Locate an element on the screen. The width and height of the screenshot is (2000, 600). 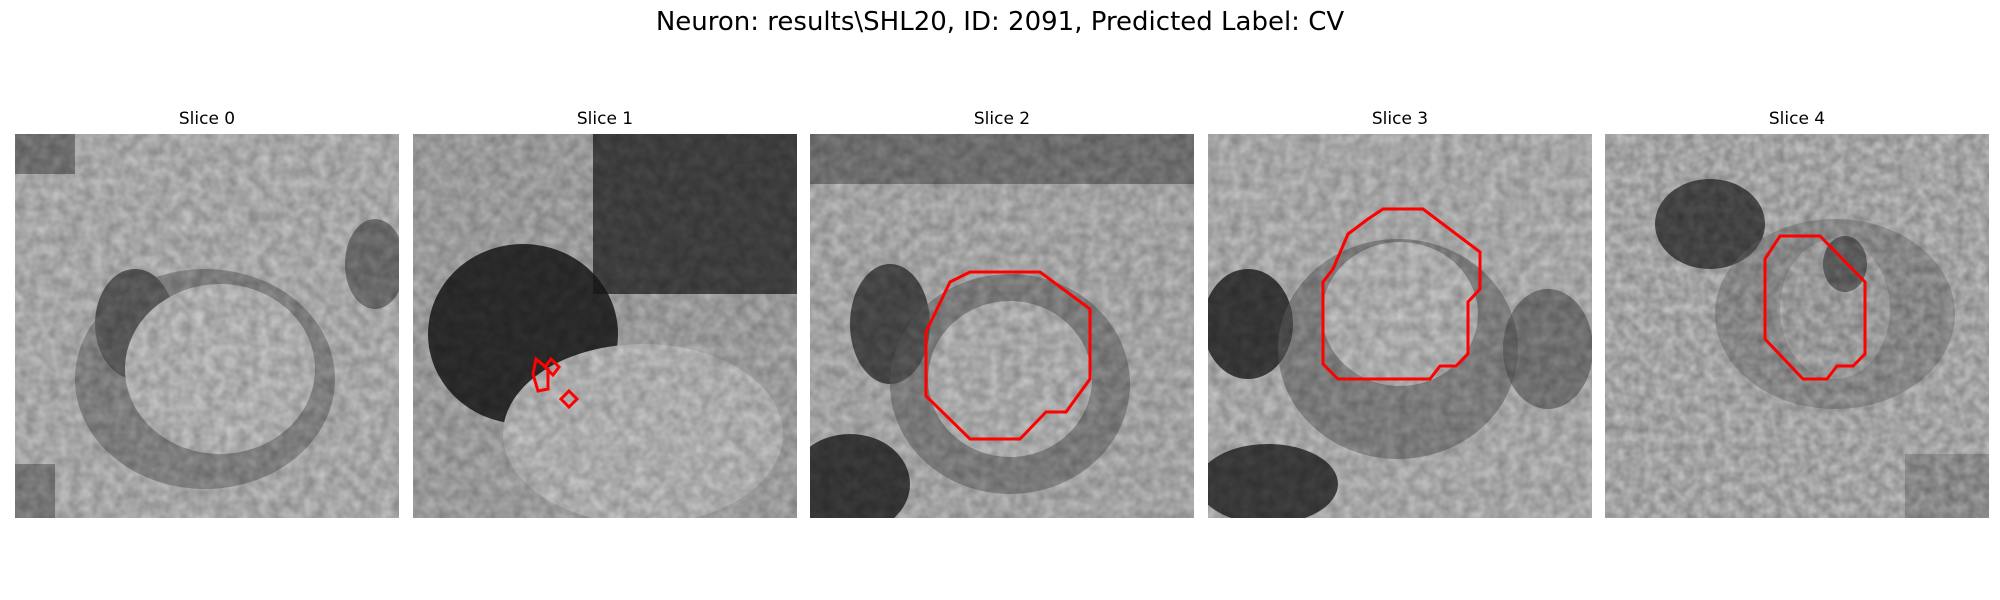
slice-title: Slice 2 is located at coordinates (1002, 119).